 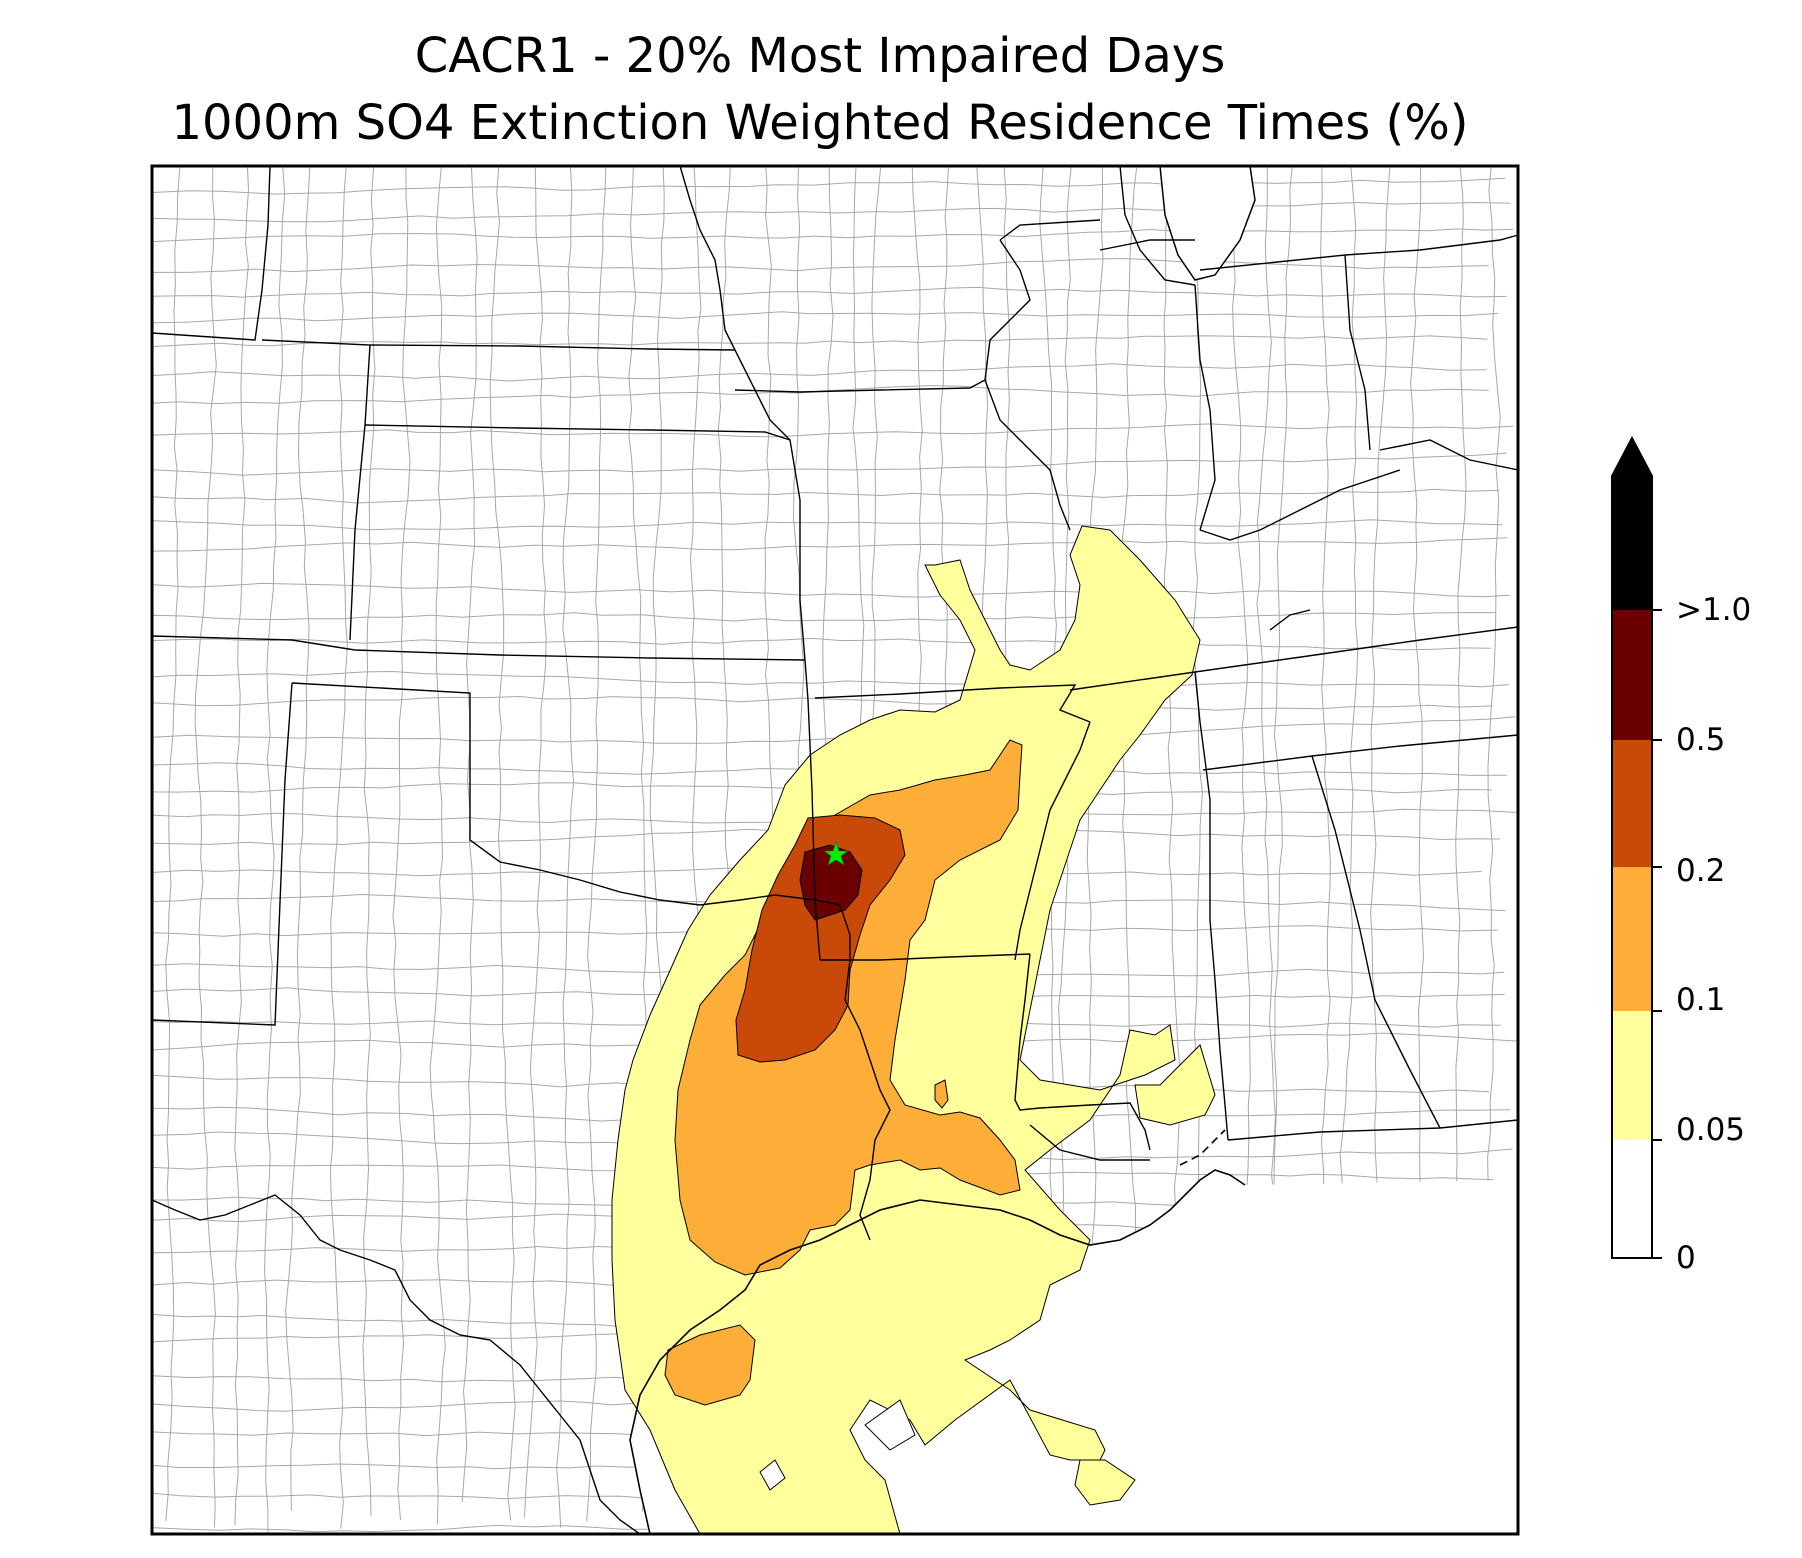 I want to click on colorbar-bin-over-1.0, so click(x=1632, y=543).